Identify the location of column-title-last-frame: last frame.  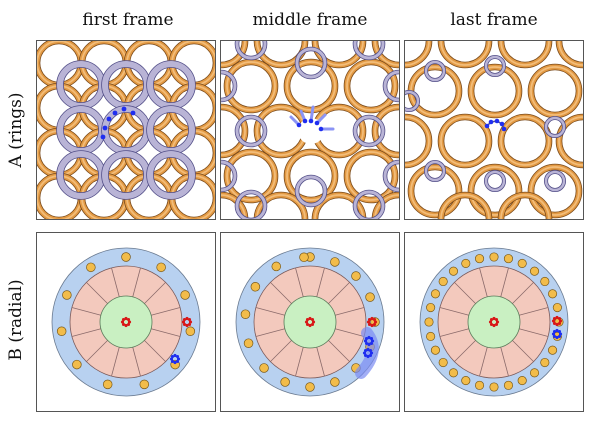
(494, 20).